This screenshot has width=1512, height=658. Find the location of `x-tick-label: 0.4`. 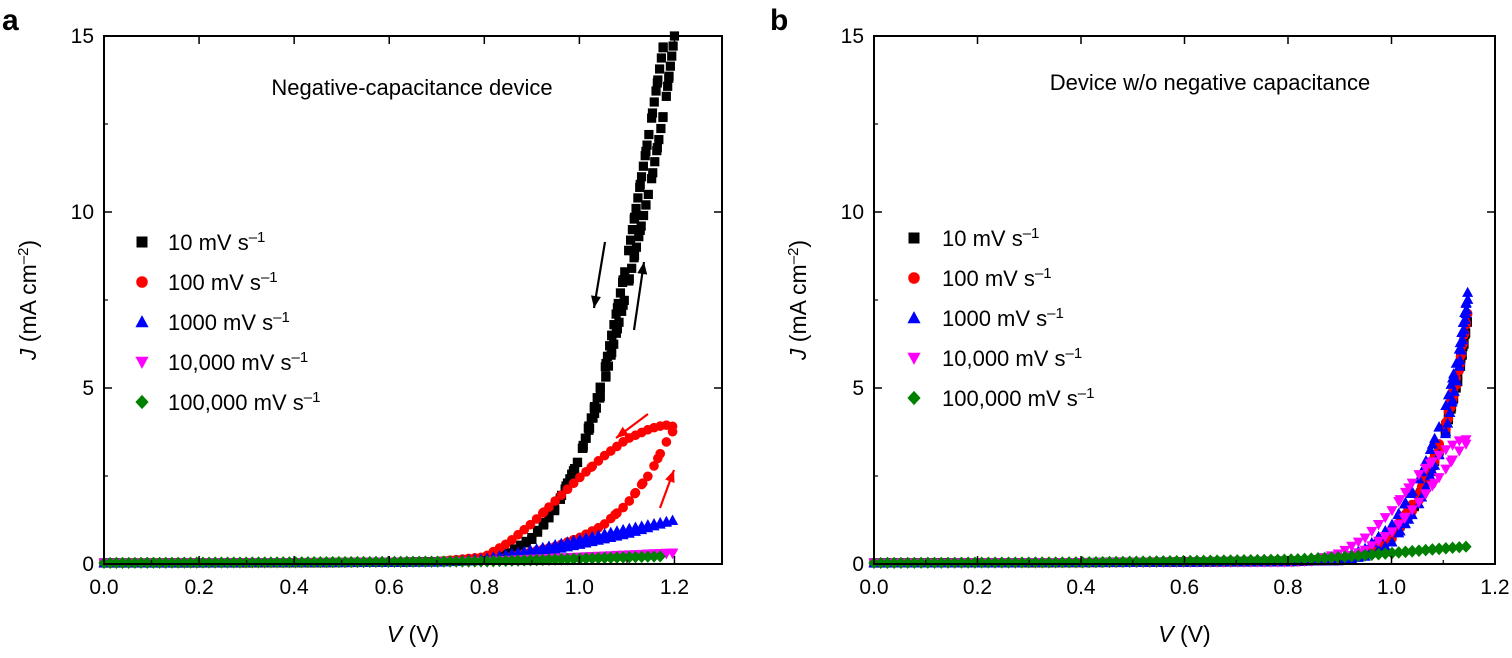

x-tick-label: 0.4 is located at coordinates (1081, 587).